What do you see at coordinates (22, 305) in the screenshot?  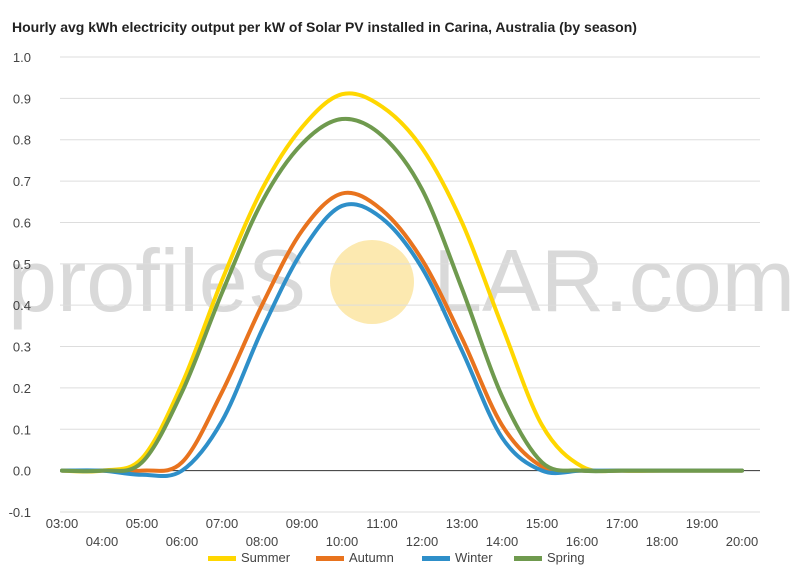 I see `y-tick-label: 0.4` at bounding box center [22, 305].